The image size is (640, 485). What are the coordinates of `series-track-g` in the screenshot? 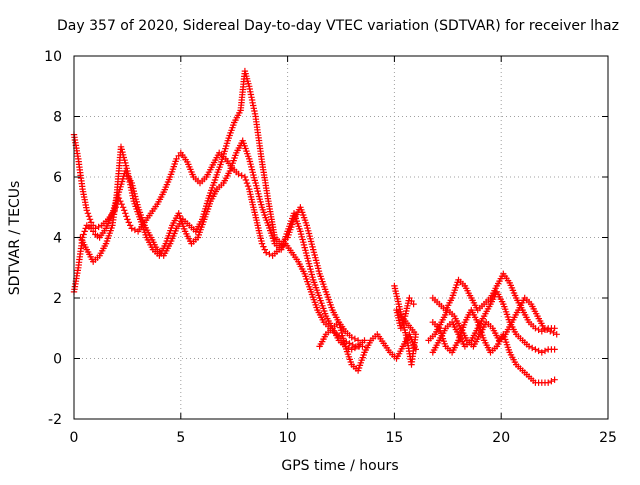 It's located at (493, 322).